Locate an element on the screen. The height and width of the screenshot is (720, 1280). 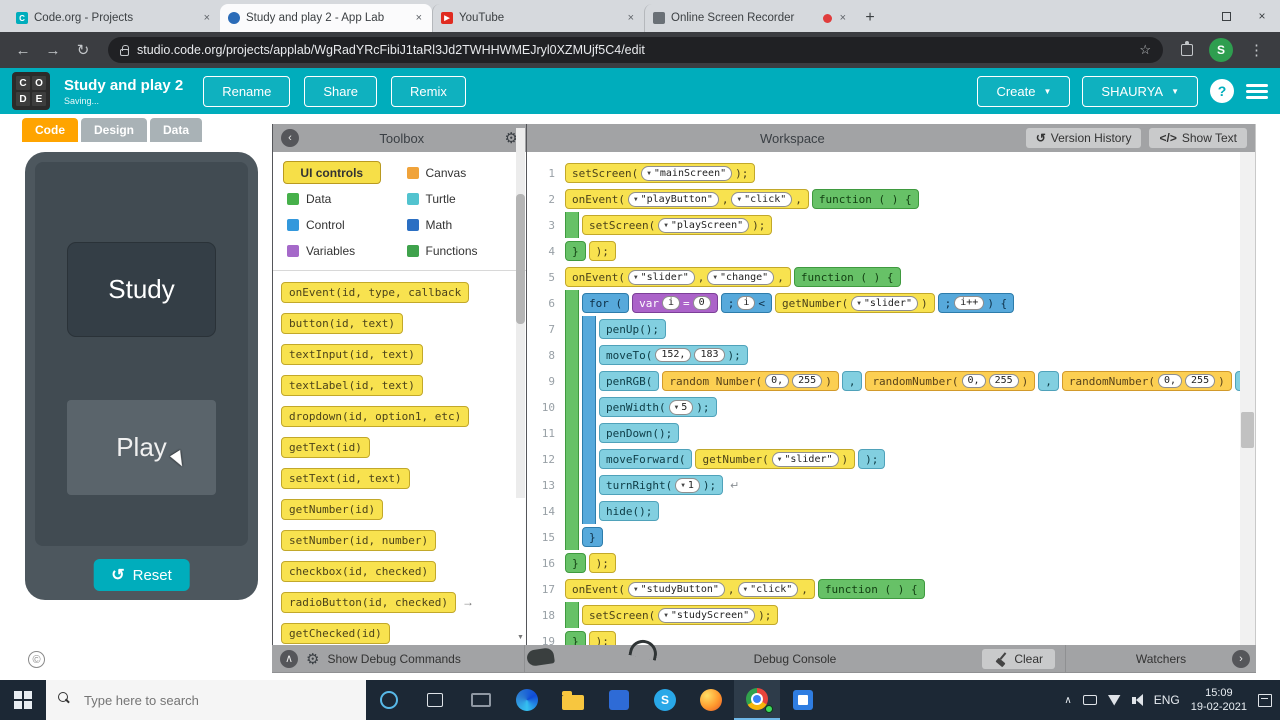
code-block: moveTo(152, 183); is located at coordinates (673, 355).